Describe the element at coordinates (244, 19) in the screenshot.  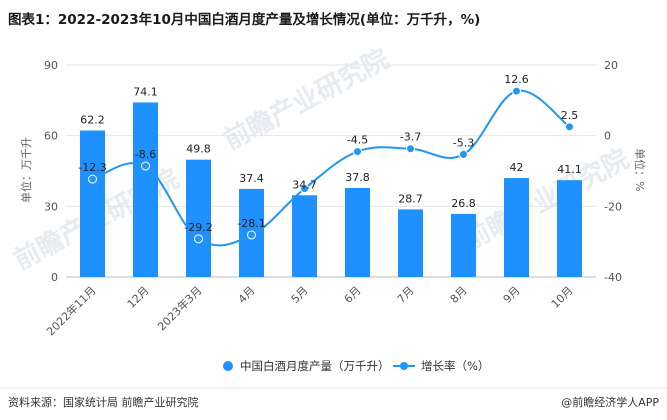
I see `chart-title: 图表1：2022-2023年10月中国白酒月度产量及增长情况(单位：万千升，%)` at that location.